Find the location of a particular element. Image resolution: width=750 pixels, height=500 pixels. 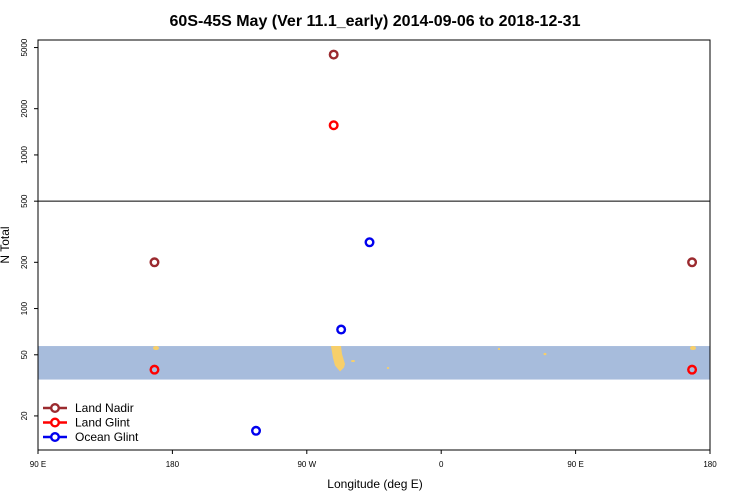

legend-item-land-nadir: Land Nadir is located at coordinates (88, 408).